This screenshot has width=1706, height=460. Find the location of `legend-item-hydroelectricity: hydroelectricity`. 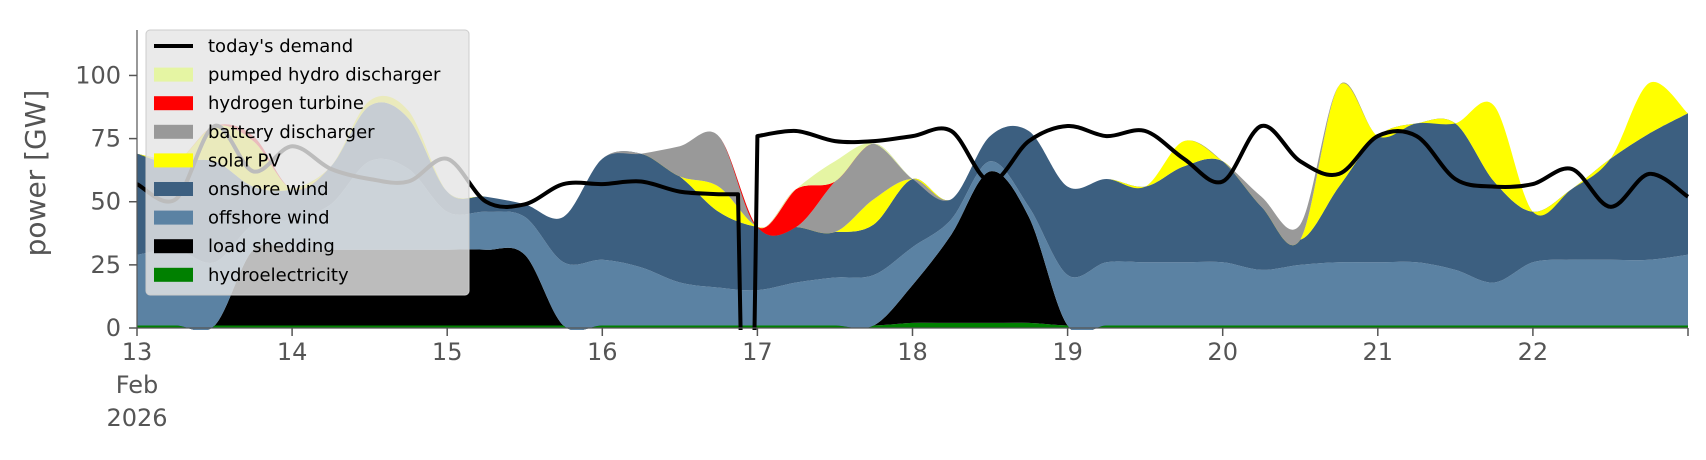

legend-item-hydroelectricity: hydroelectricity is located at coordinates (251, 275).